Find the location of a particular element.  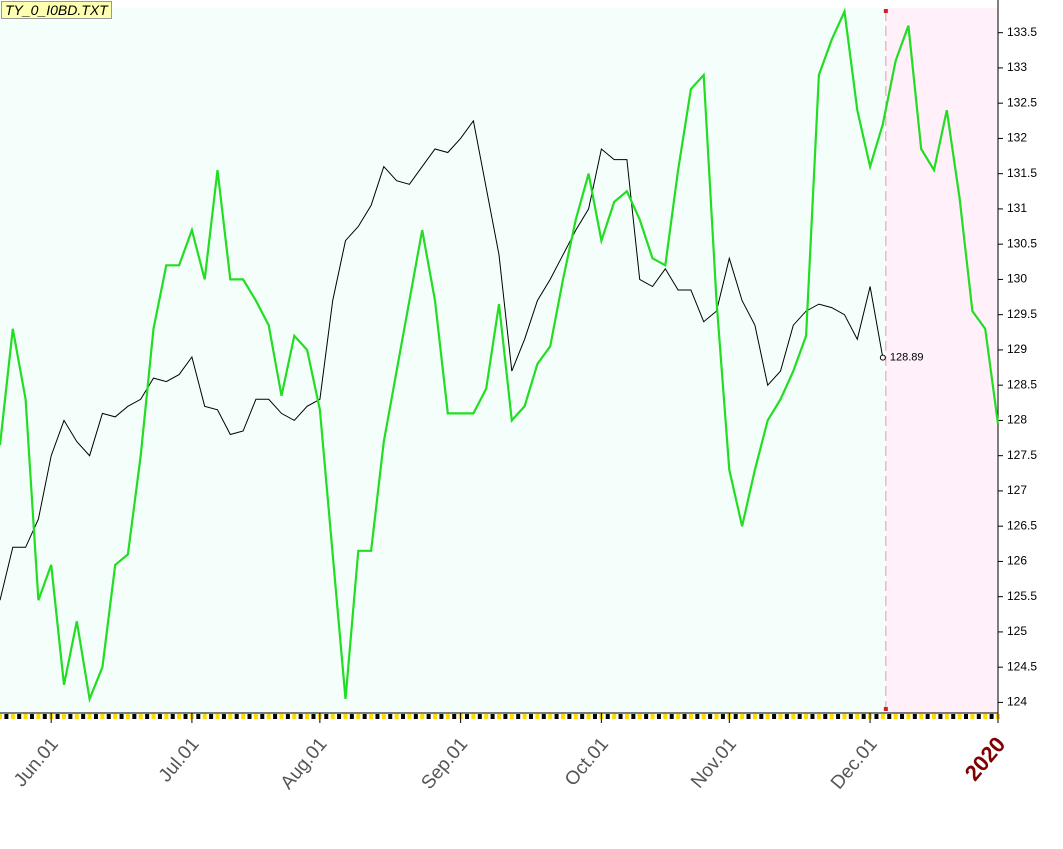

last-value-marker is located at coordinates (882, 357).